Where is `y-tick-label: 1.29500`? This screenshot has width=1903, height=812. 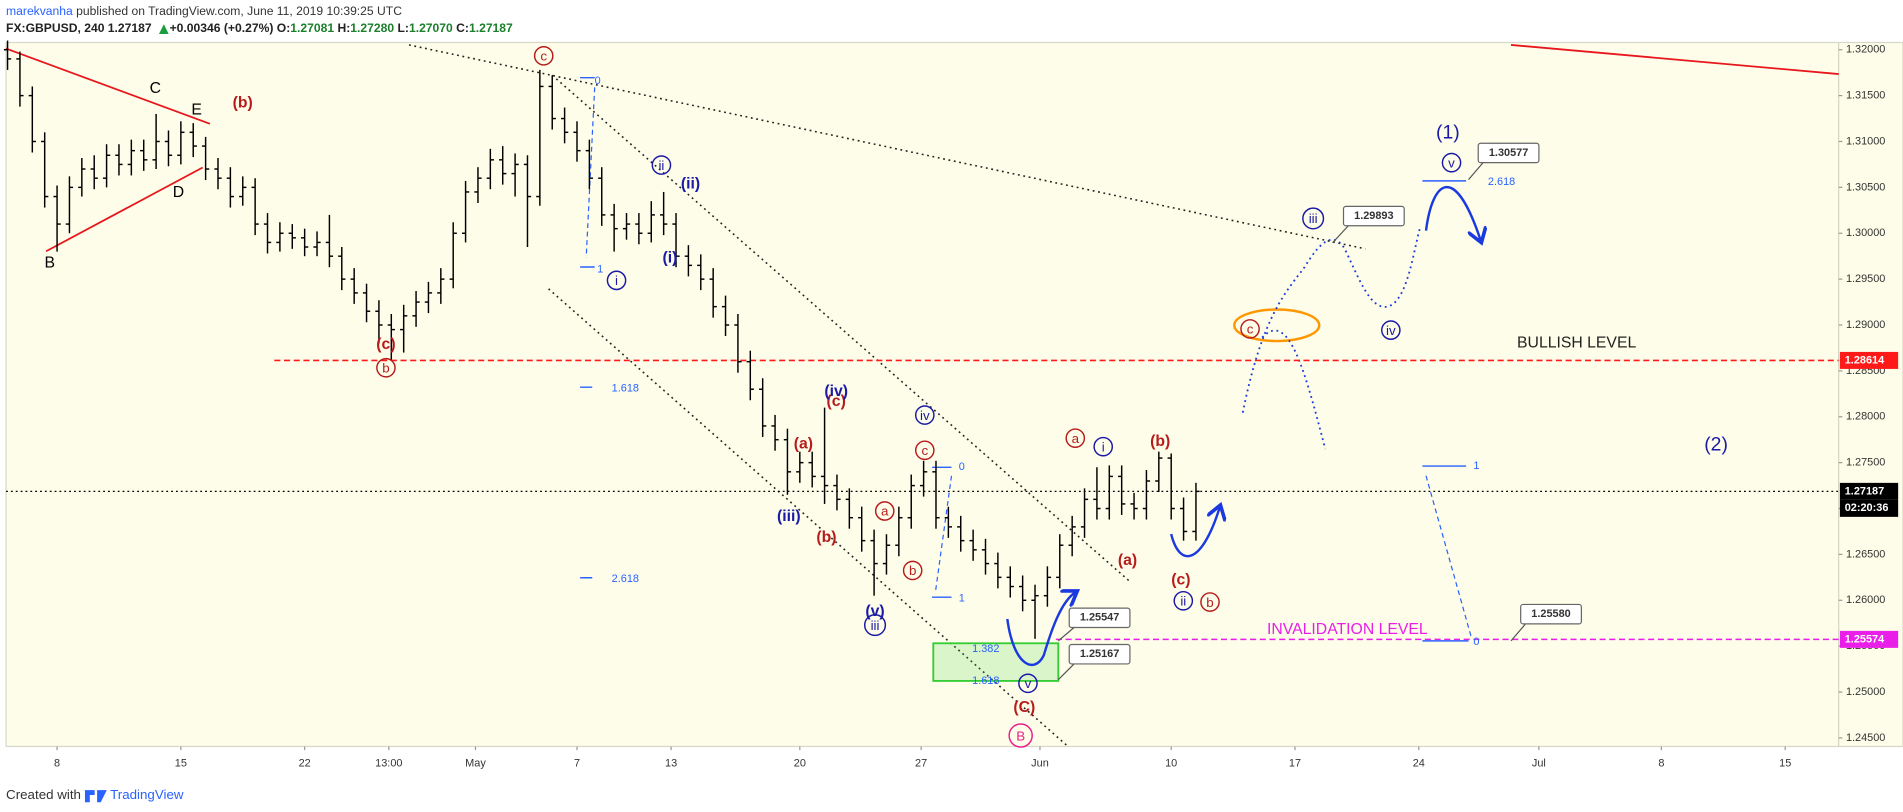 y-tick-label: 1.29500 is located at coordinates (1865, 279).